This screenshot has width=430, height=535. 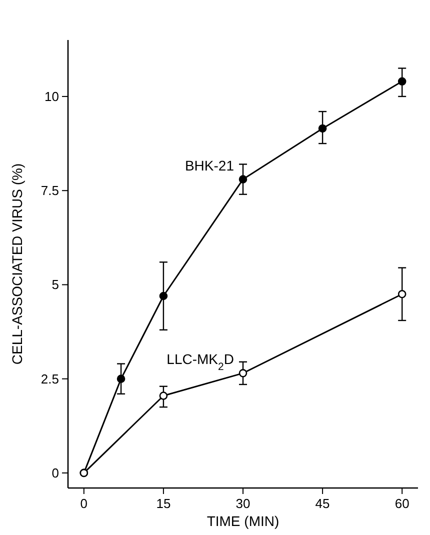 What do you see at coordinates (402, 503) in the screenshot?
I see `x-tick-label: 60` at bounding box center [402, 503].